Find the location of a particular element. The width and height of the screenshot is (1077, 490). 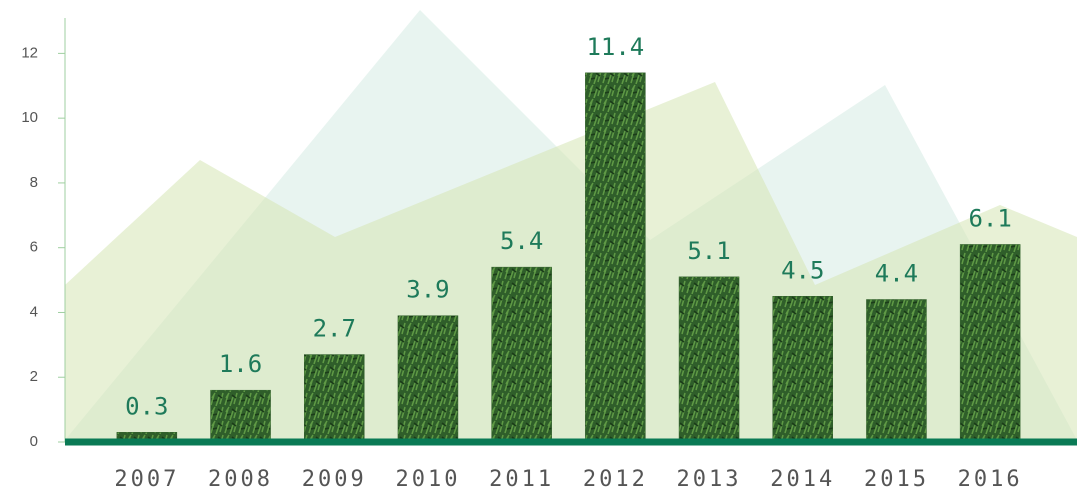

x-tick-label: 2013 is located at coordinates (709, 478).